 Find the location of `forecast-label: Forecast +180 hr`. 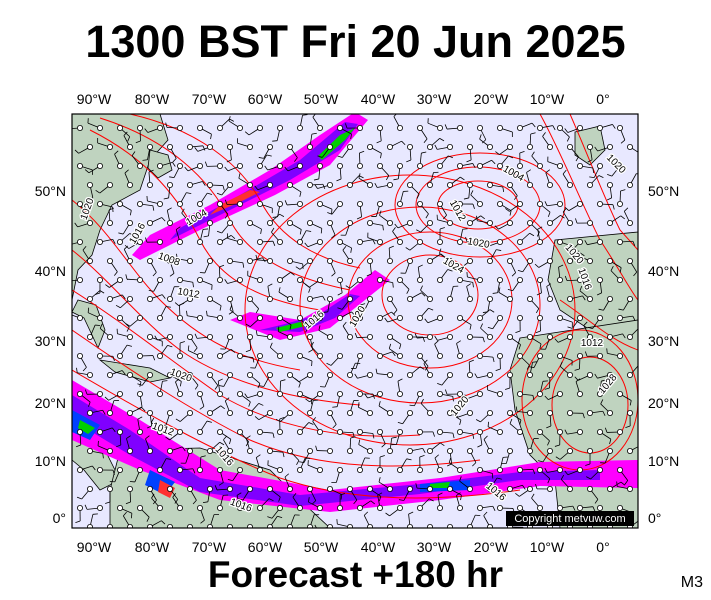

forecast-label: Forecast +180 hr is located at coordinates (355, 574).